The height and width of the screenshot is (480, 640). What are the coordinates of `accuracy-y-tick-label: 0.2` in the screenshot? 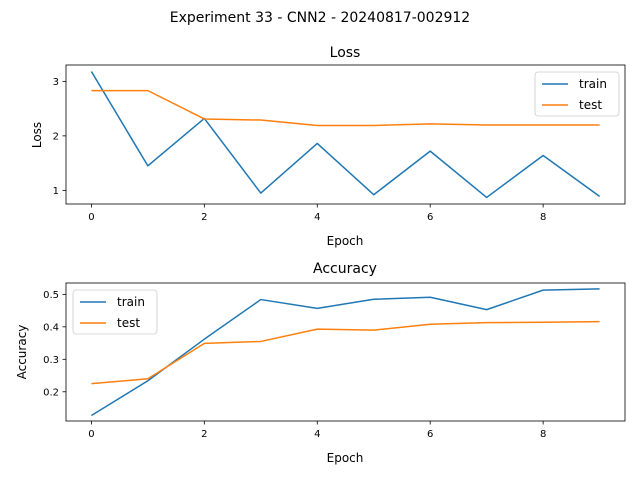 It's located at (51, 392).